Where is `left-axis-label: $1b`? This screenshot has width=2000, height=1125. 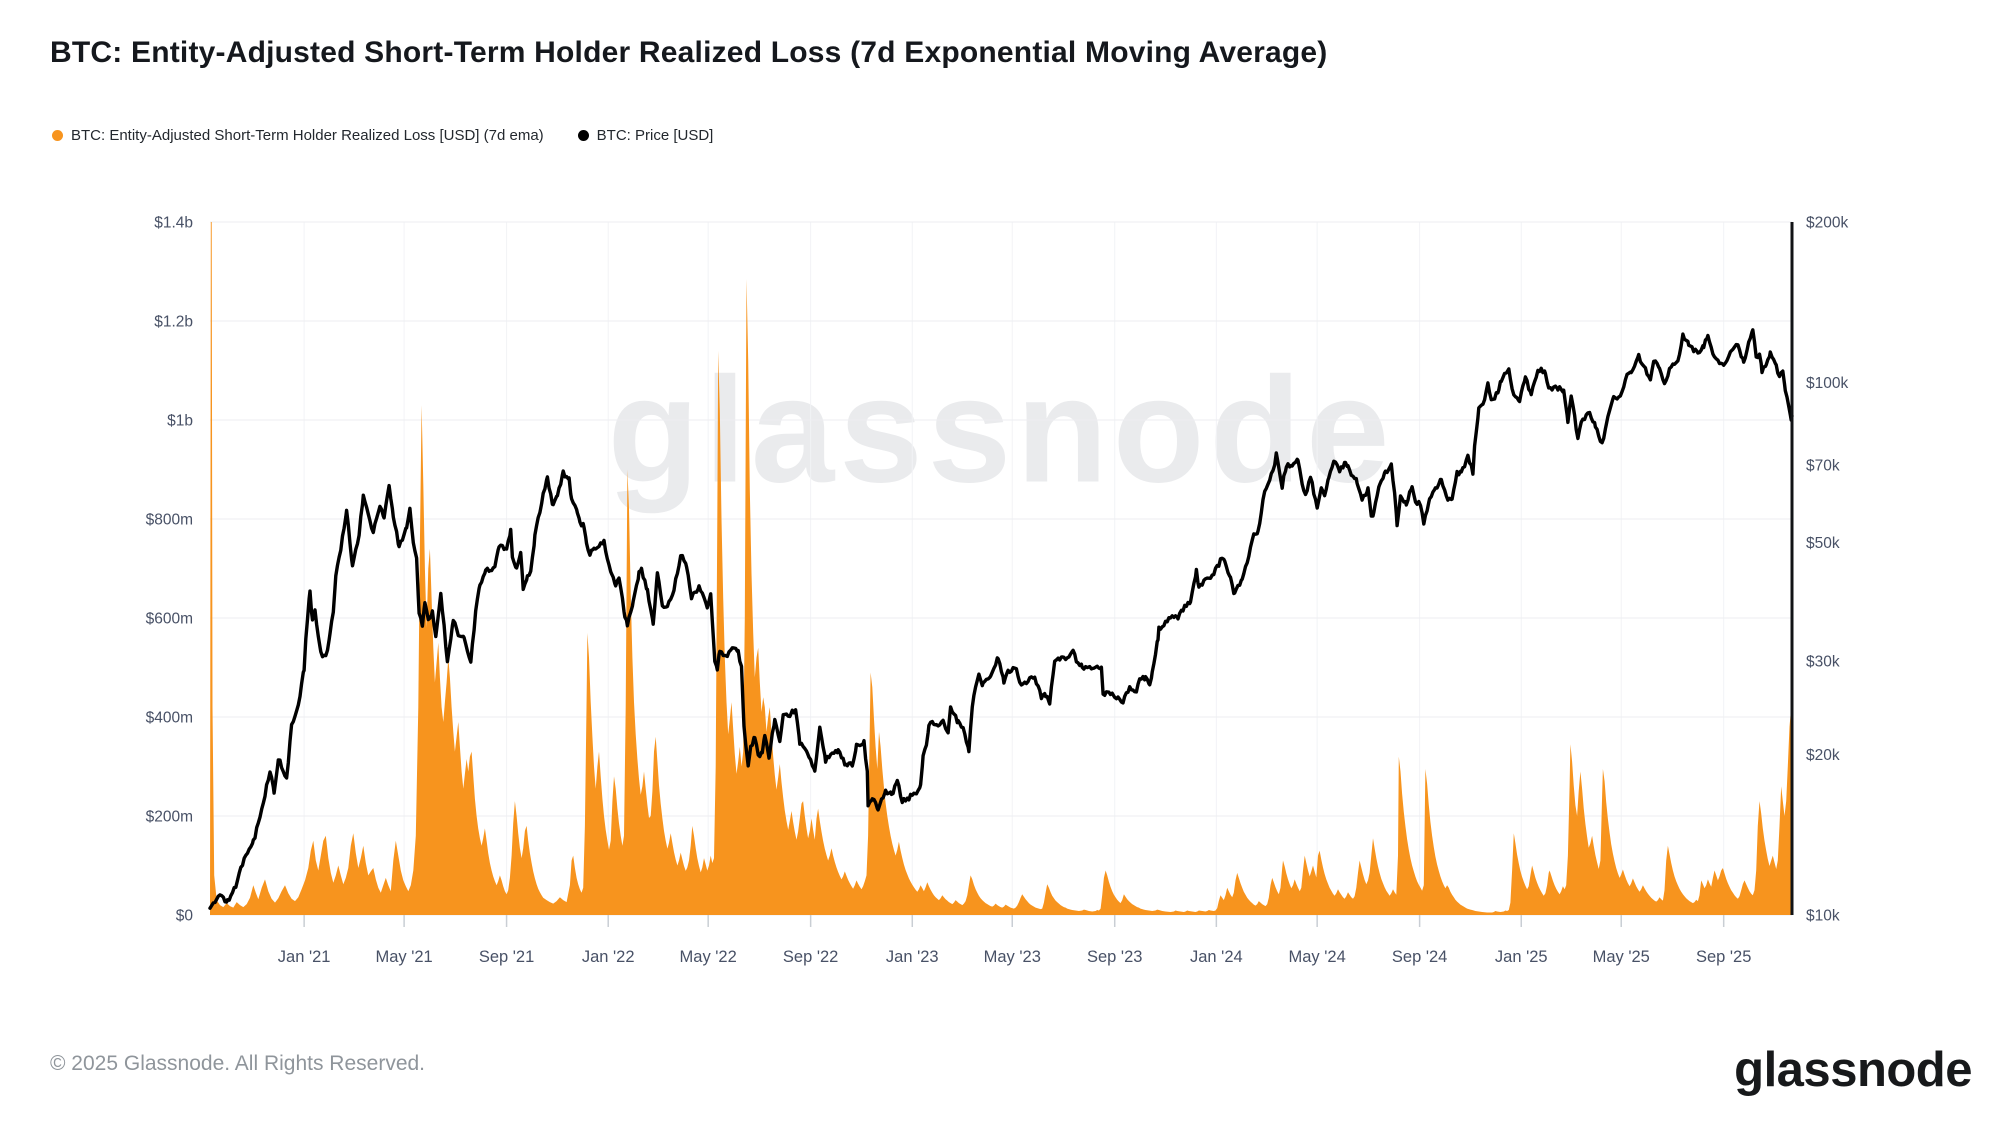 left-axis-label: $1b is located at coordinates (180, 421).